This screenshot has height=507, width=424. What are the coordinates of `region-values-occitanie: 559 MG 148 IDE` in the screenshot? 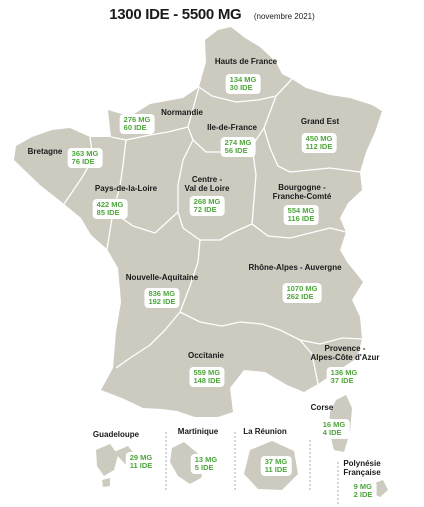 It's located at (207, 377).